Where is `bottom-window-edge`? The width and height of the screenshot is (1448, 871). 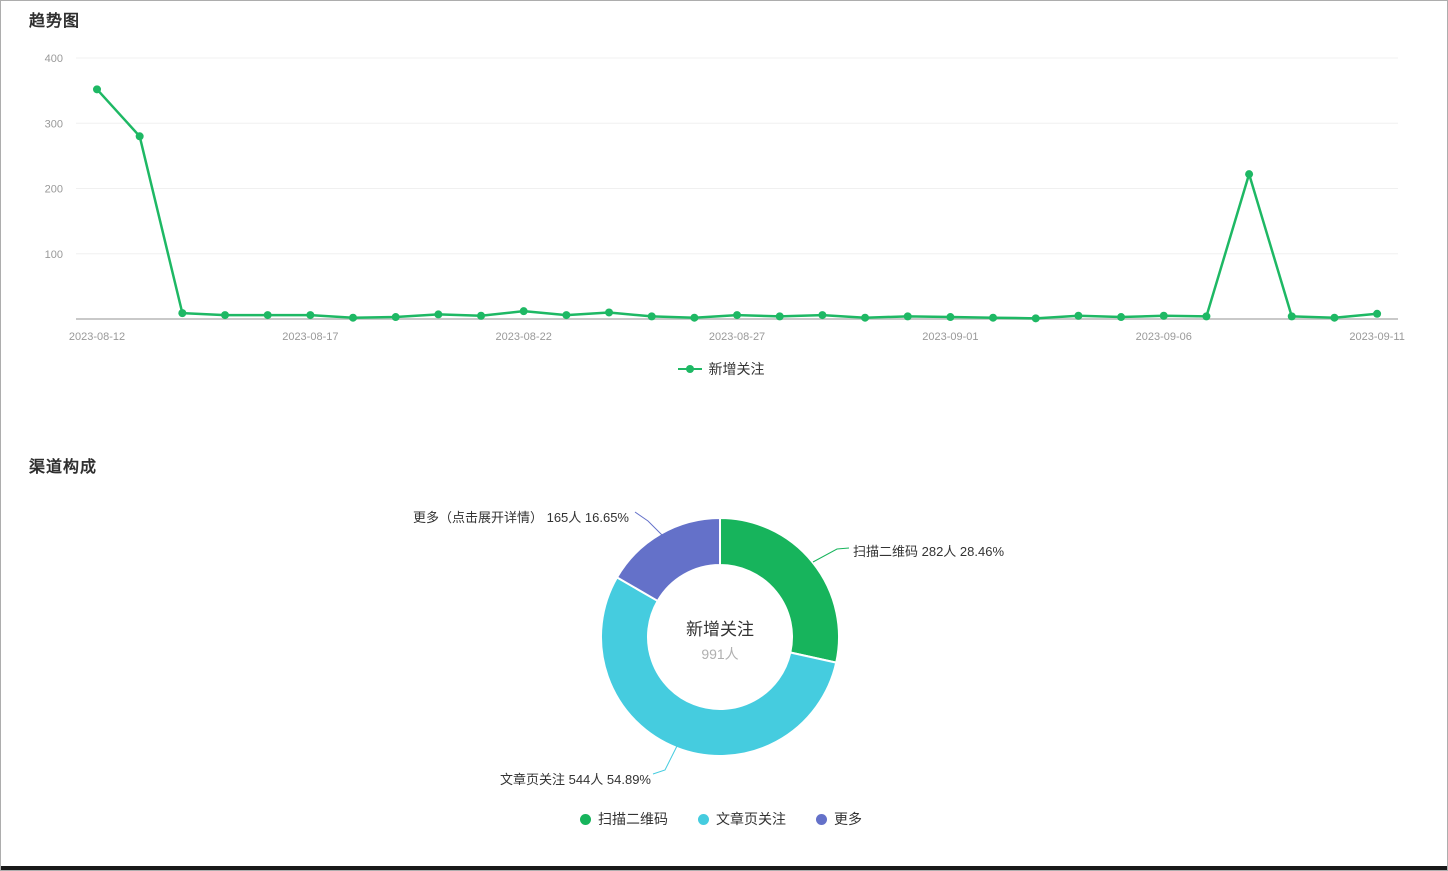
bottom-window-edge is located at coordinates (724, 868).